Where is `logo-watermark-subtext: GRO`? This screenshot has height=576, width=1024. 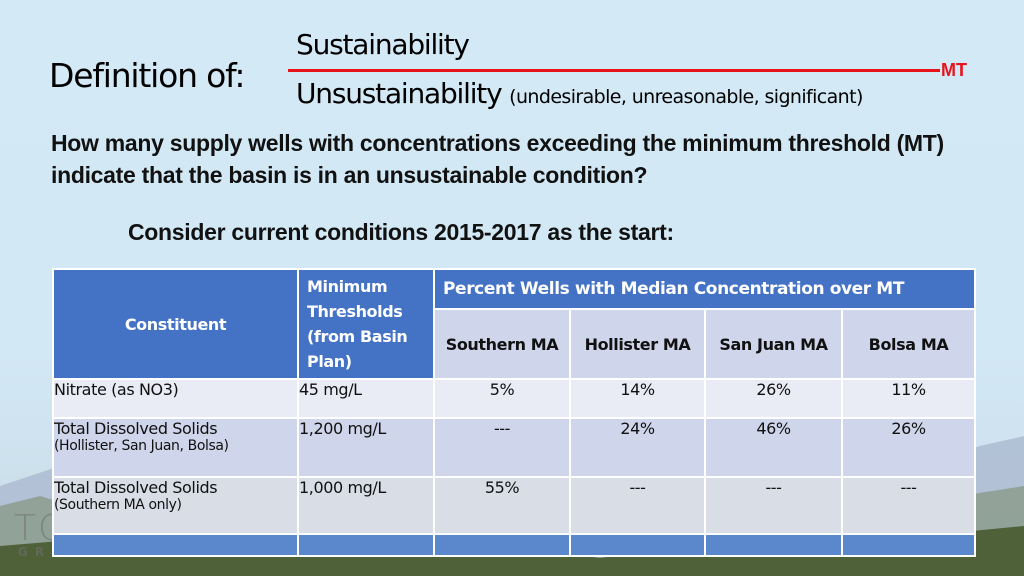
logo-watermark-subtext: GRO is located at coordinates (43, 552).